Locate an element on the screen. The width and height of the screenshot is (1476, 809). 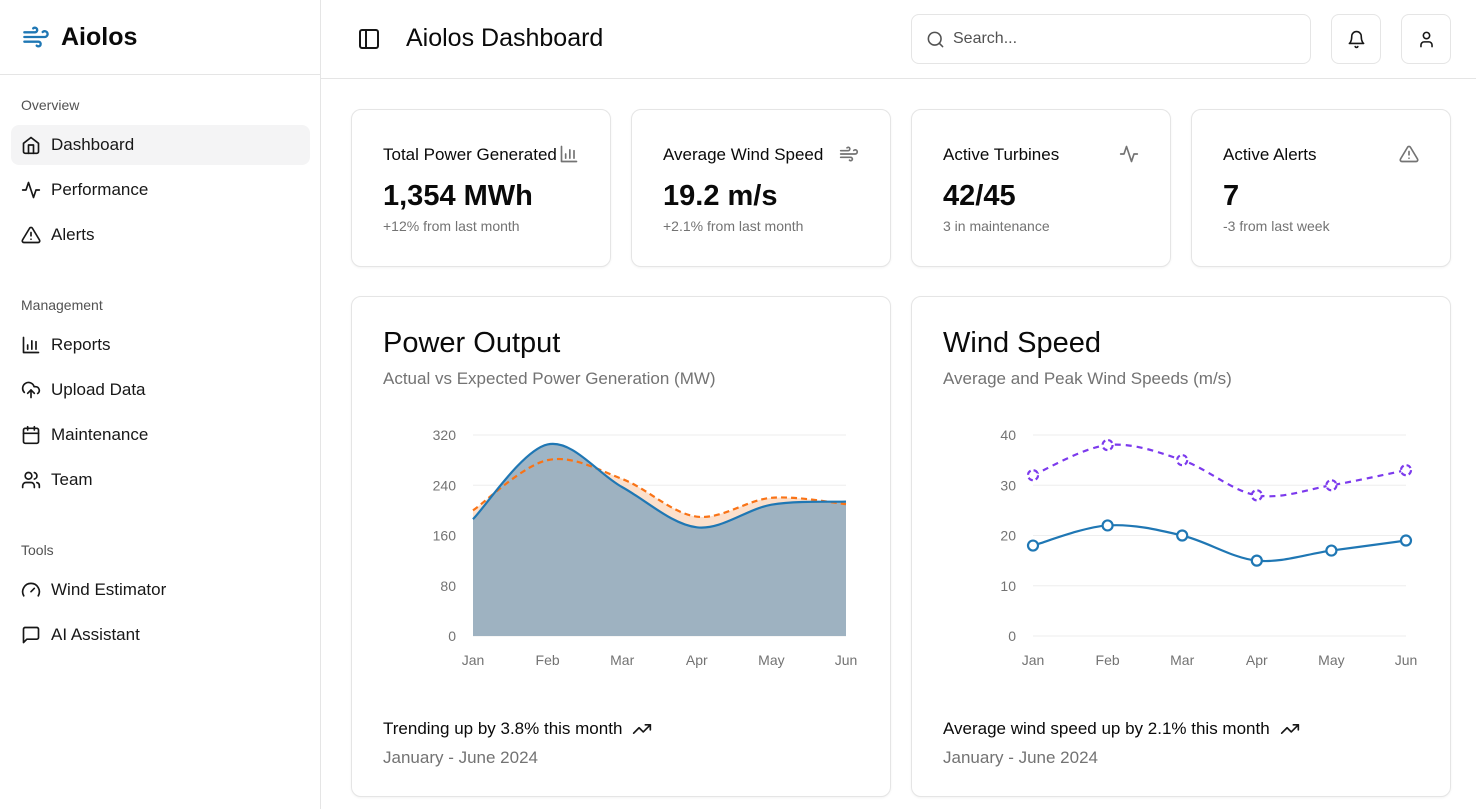
sidebar-item-label: Performance is located at coordinates (100, 189).